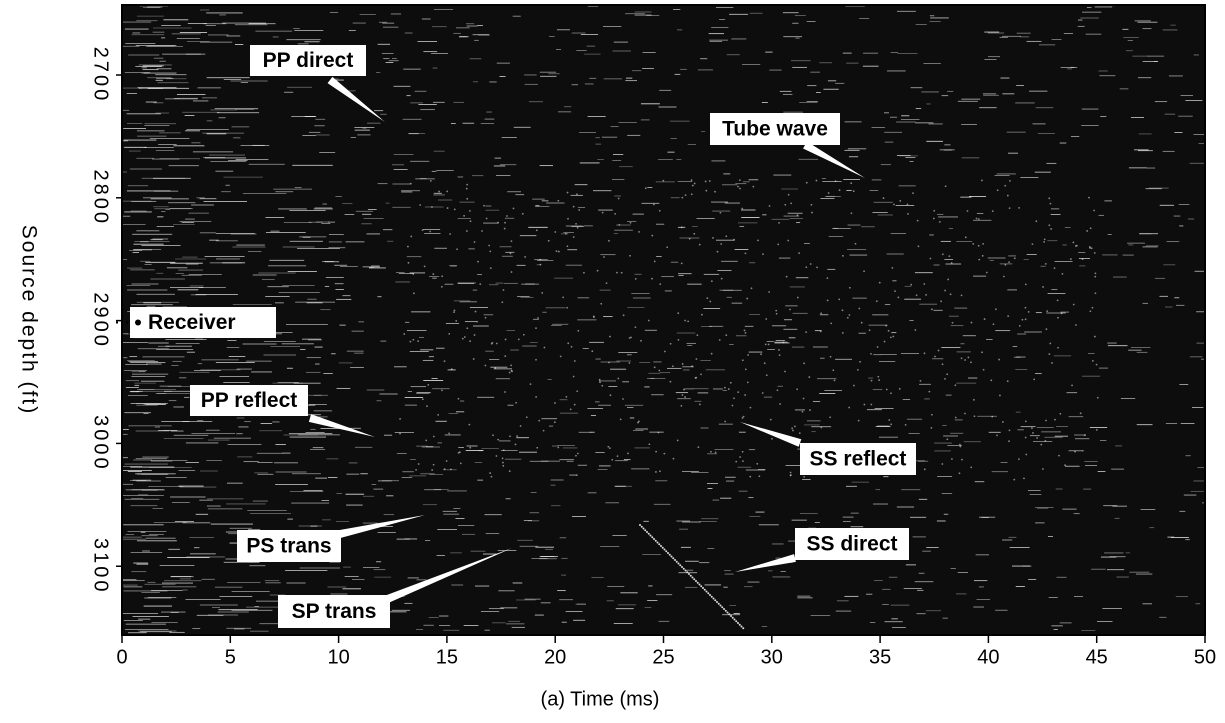 The image size is (1225, 723). What do you see at coordinates (28, 320) in the screenshot?
I see `y-axis-label: Source depth (ft)` at bounding box center [28, 320].